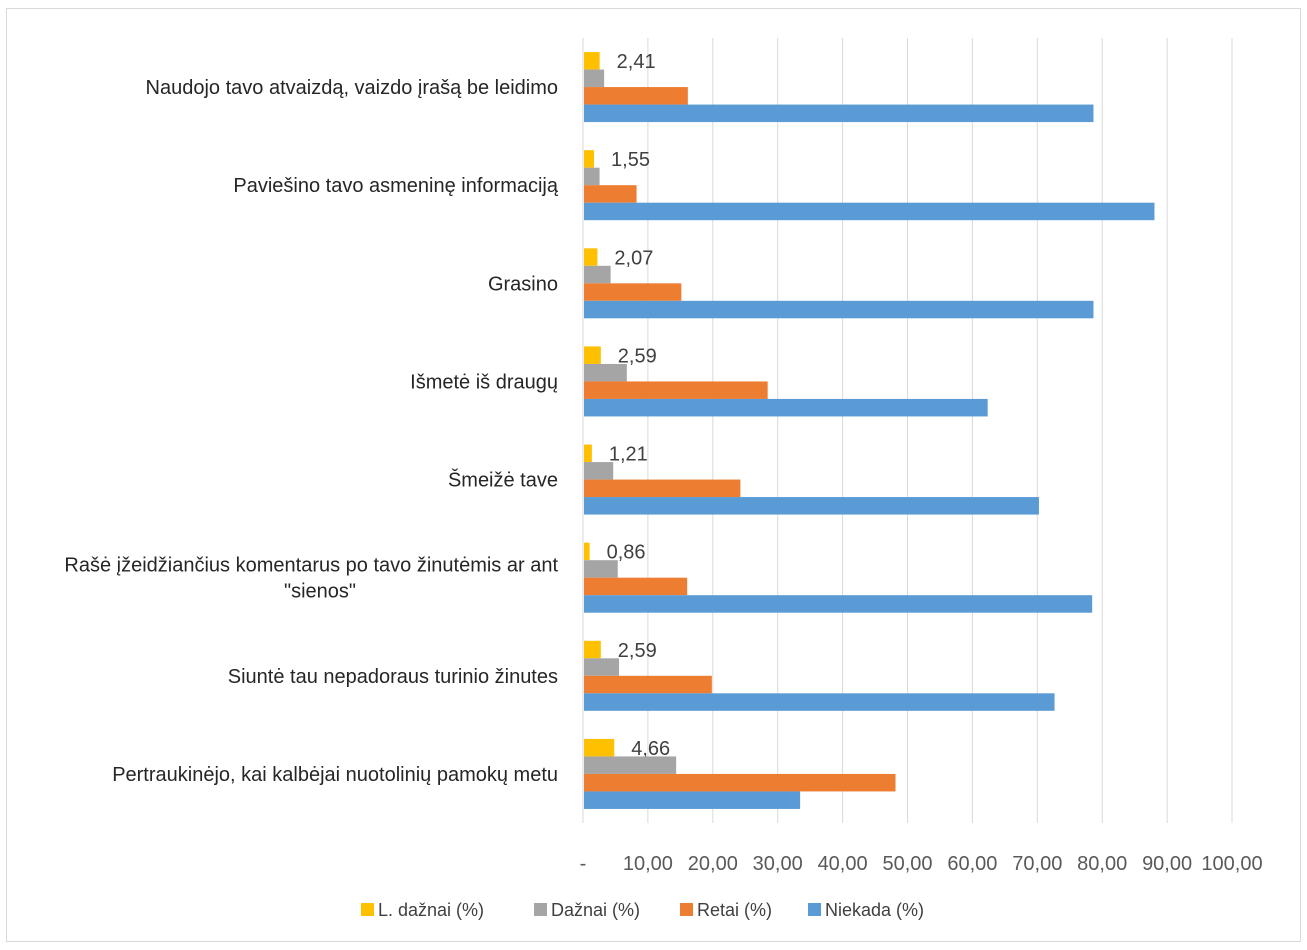  Describe the element at coordinates (843, 864) in the screenshot. I see `x-tick-label: 40,00` at that location.